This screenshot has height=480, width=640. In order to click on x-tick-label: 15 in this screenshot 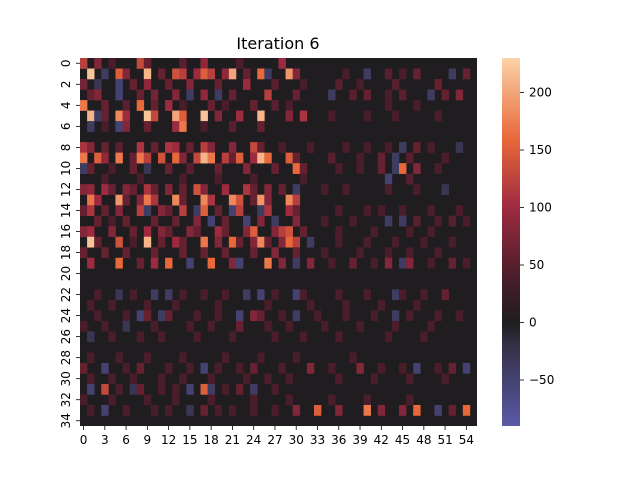, I will do `click(189, 440)`.